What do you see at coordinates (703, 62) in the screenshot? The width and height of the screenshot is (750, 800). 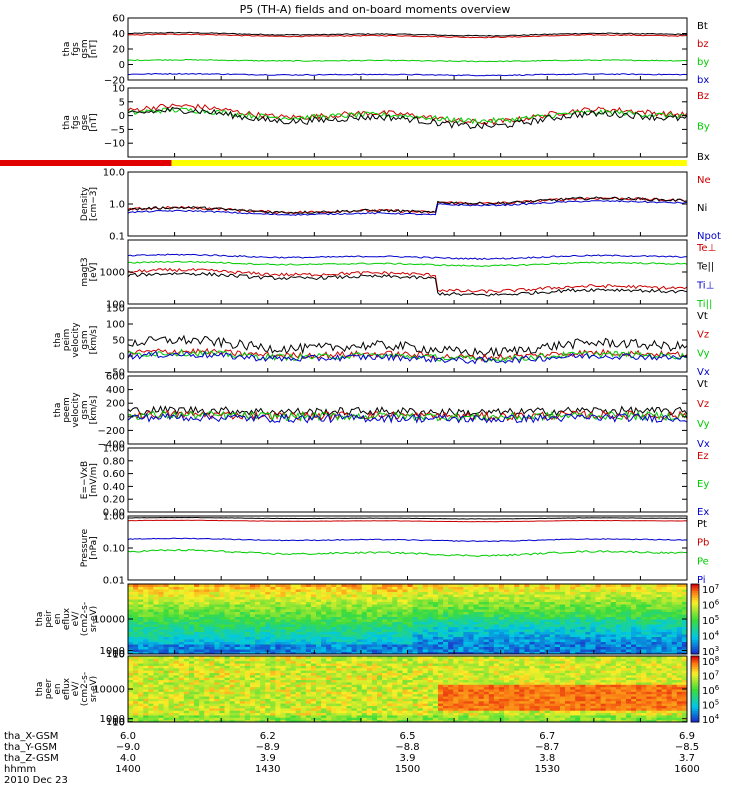 I see `legend-label: by` at bounding box center [703, 62].